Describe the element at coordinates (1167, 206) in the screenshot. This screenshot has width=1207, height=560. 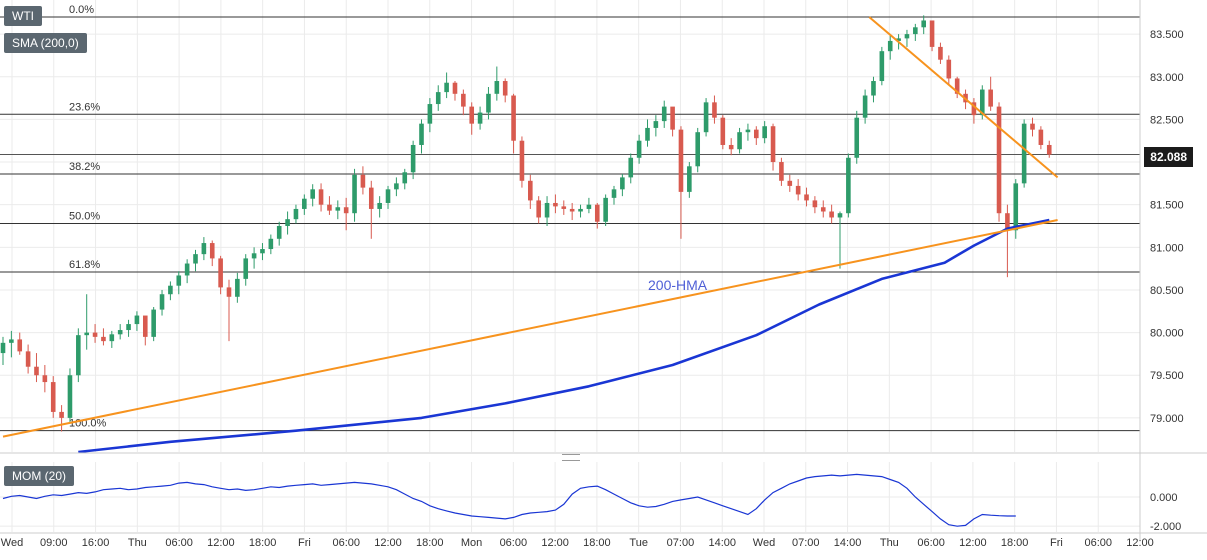
I see `y-tick-label: 81.500` at that location.